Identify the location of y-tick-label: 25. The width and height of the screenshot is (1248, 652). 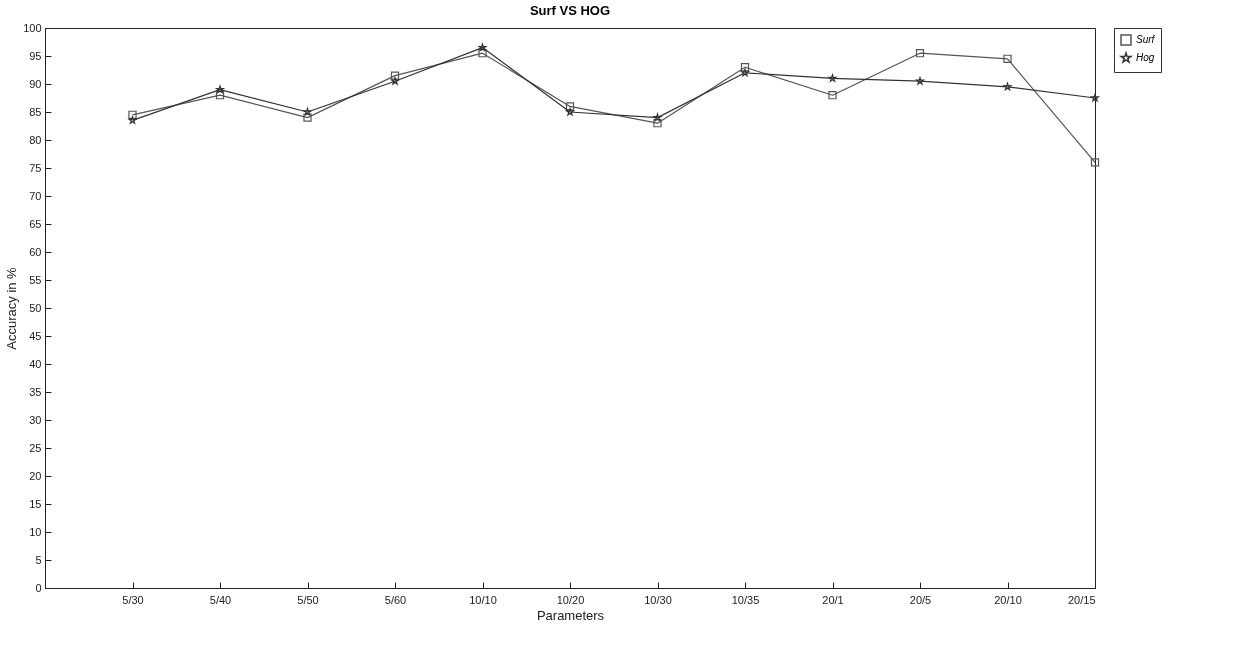
(35, 447).